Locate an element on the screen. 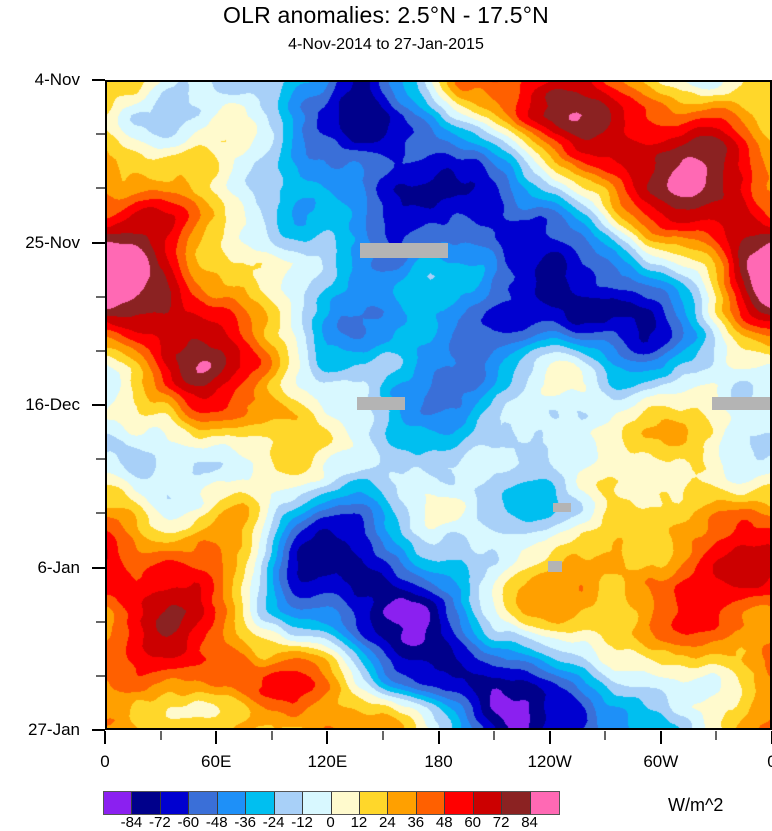 The height and width of the screenshot is (831, 772). colorbar-tick-label: 12 is located at coordinates (359, 822).